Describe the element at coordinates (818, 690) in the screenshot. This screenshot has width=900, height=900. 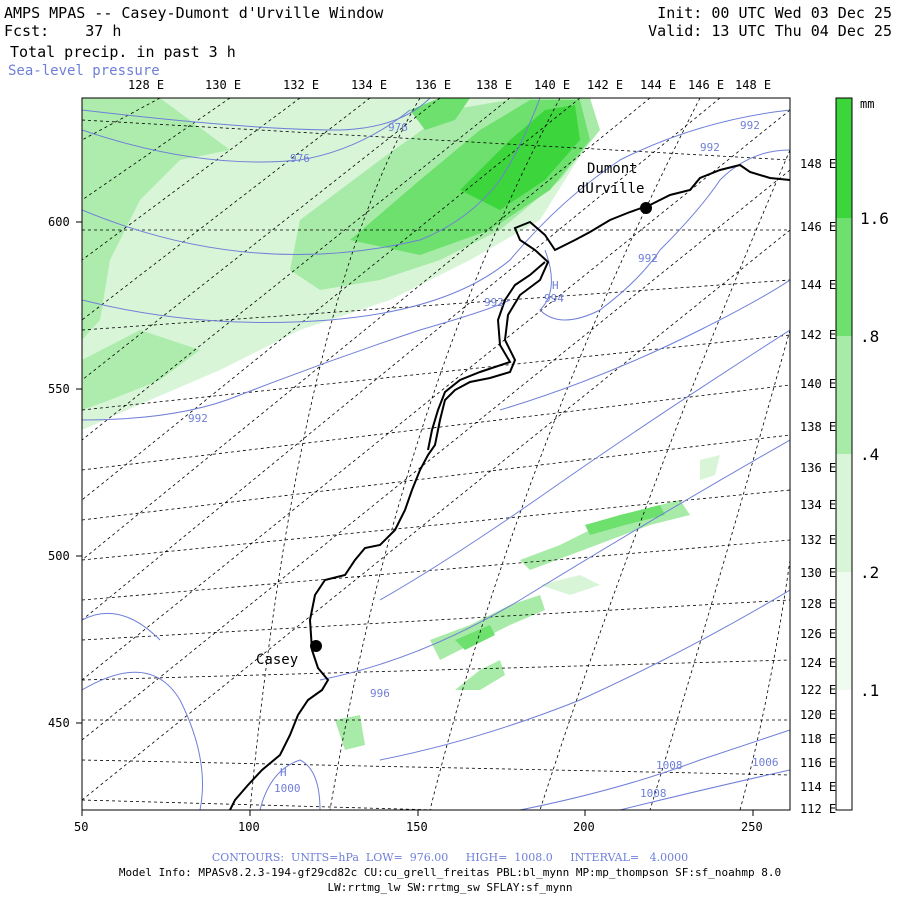
I see `lon-label: 122 E` at that location.